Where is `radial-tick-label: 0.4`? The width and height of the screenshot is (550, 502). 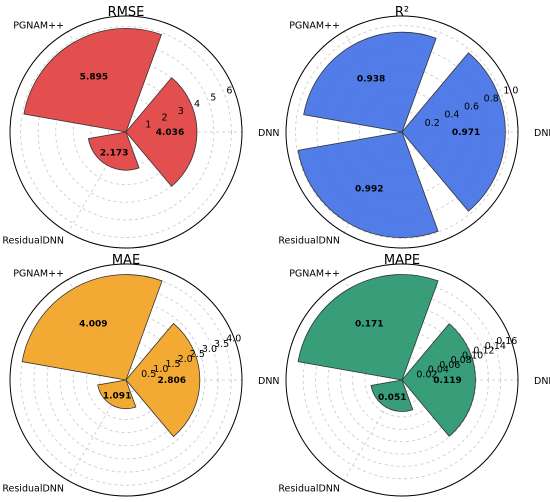 radial-tick-label: 0.4 is located at coordinates (451, 115).